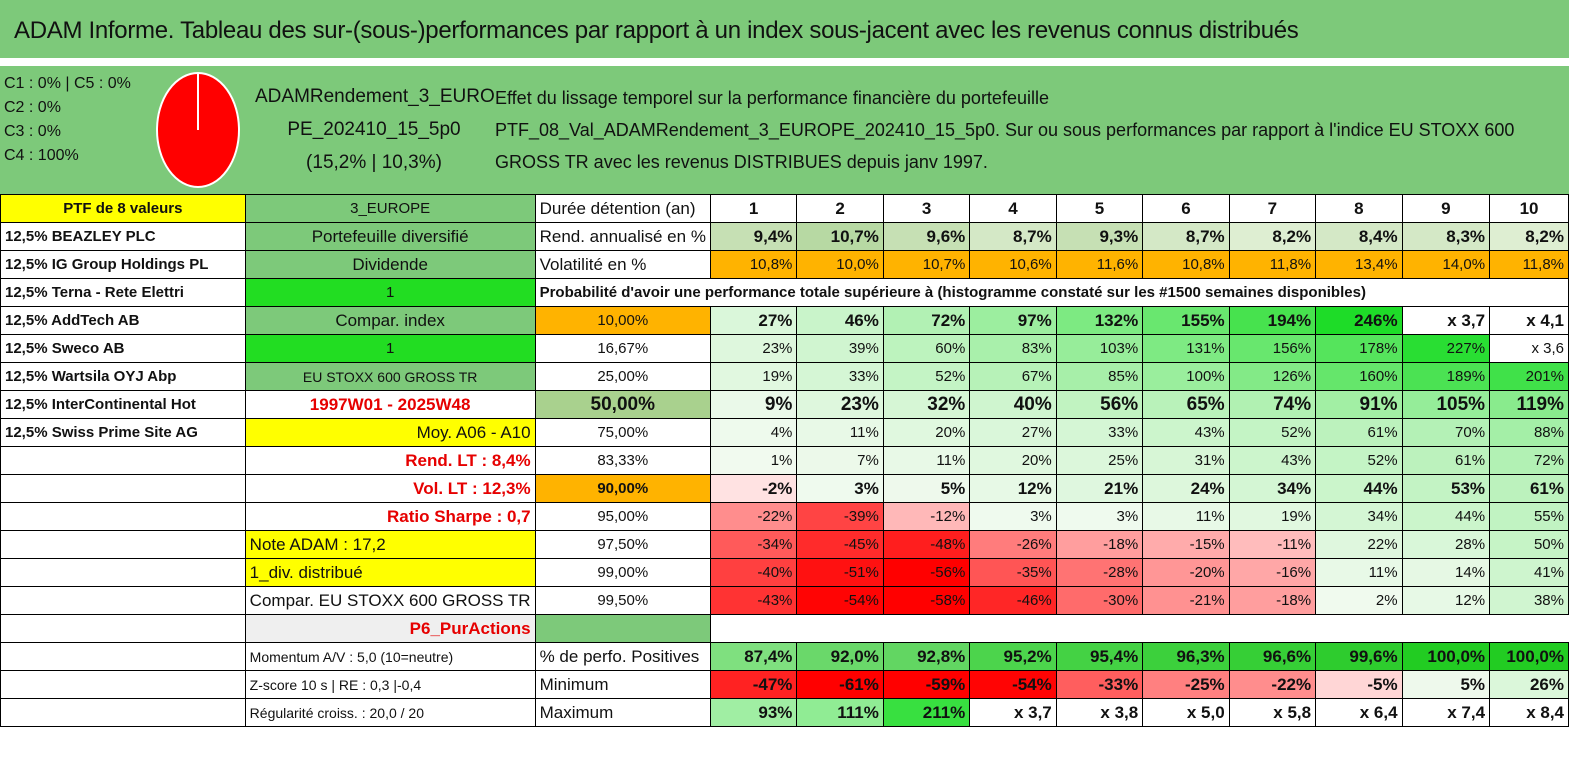  Describe the element at coordinates (840, 600) in the screenshot. I see `prob-value: -54%` at that location.